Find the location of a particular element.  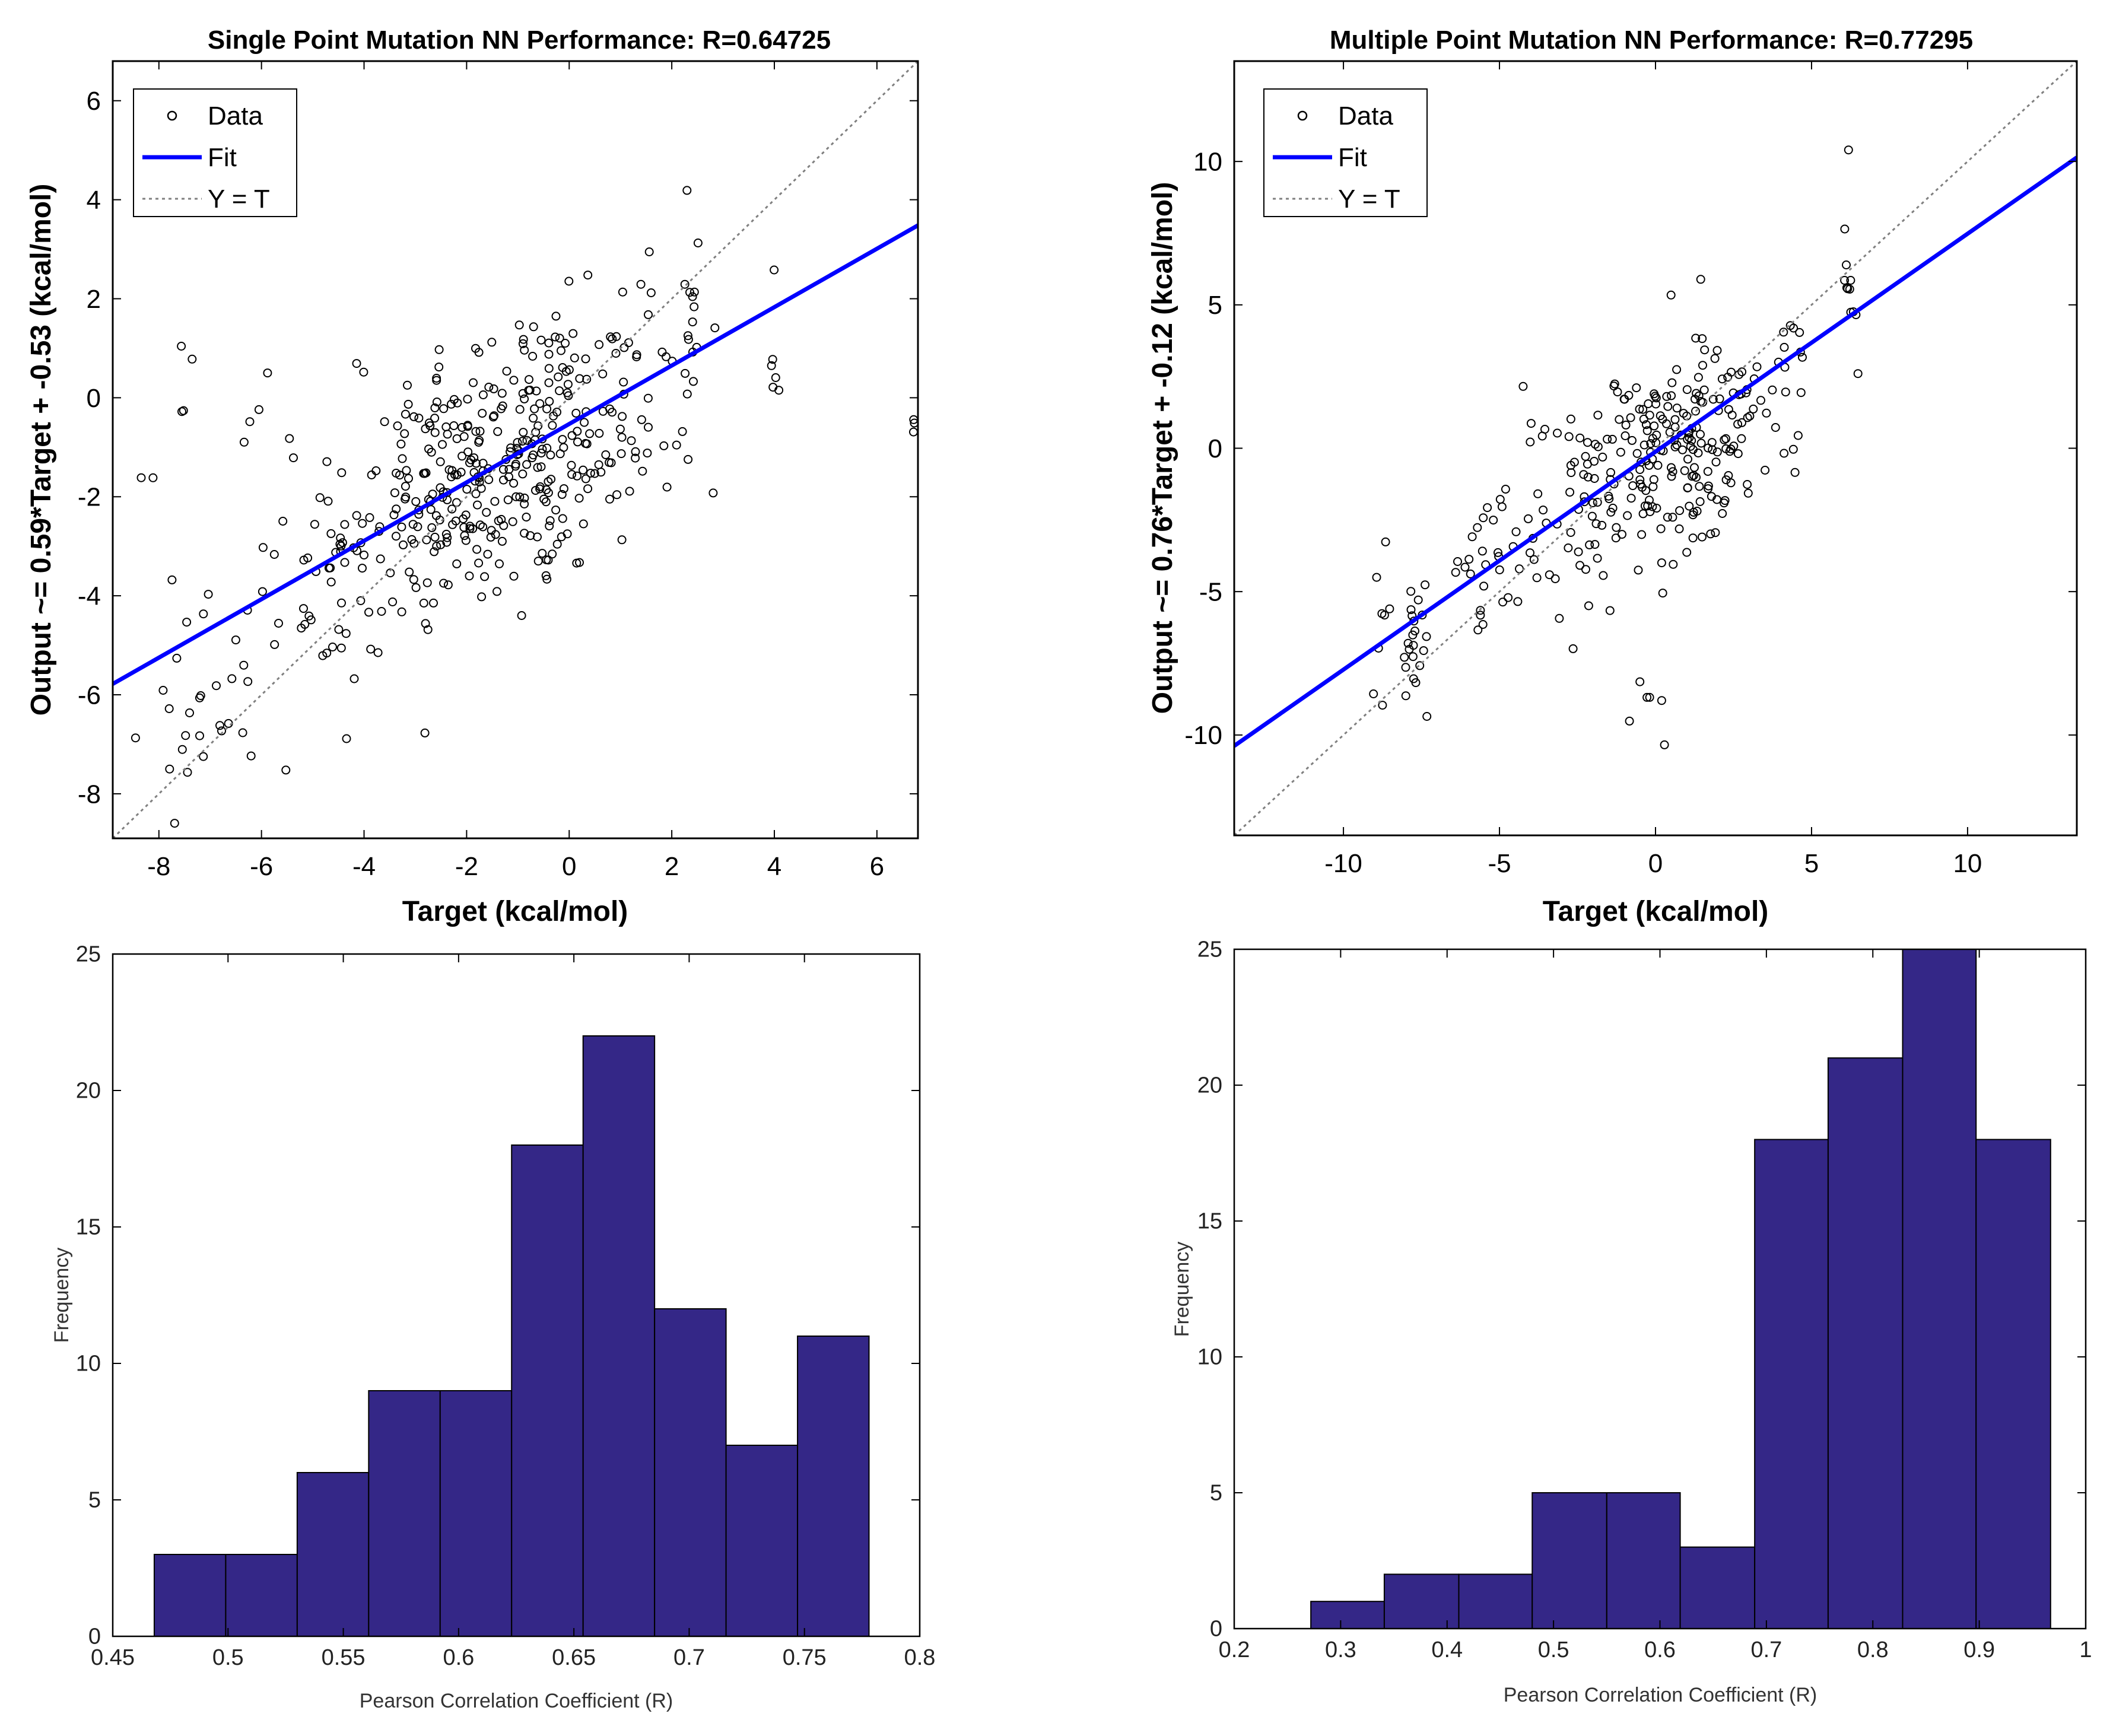

h2-ytick-label: 0 is located at coordinates (1216, 1628).